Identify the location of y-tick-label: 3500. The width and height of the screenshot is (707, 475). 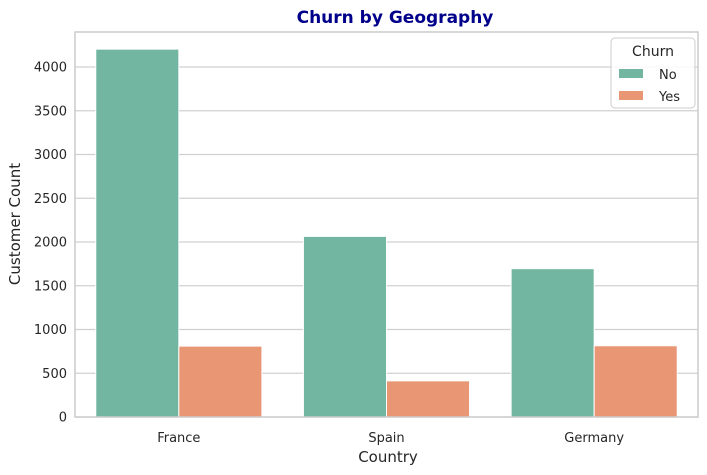
(50, 111).